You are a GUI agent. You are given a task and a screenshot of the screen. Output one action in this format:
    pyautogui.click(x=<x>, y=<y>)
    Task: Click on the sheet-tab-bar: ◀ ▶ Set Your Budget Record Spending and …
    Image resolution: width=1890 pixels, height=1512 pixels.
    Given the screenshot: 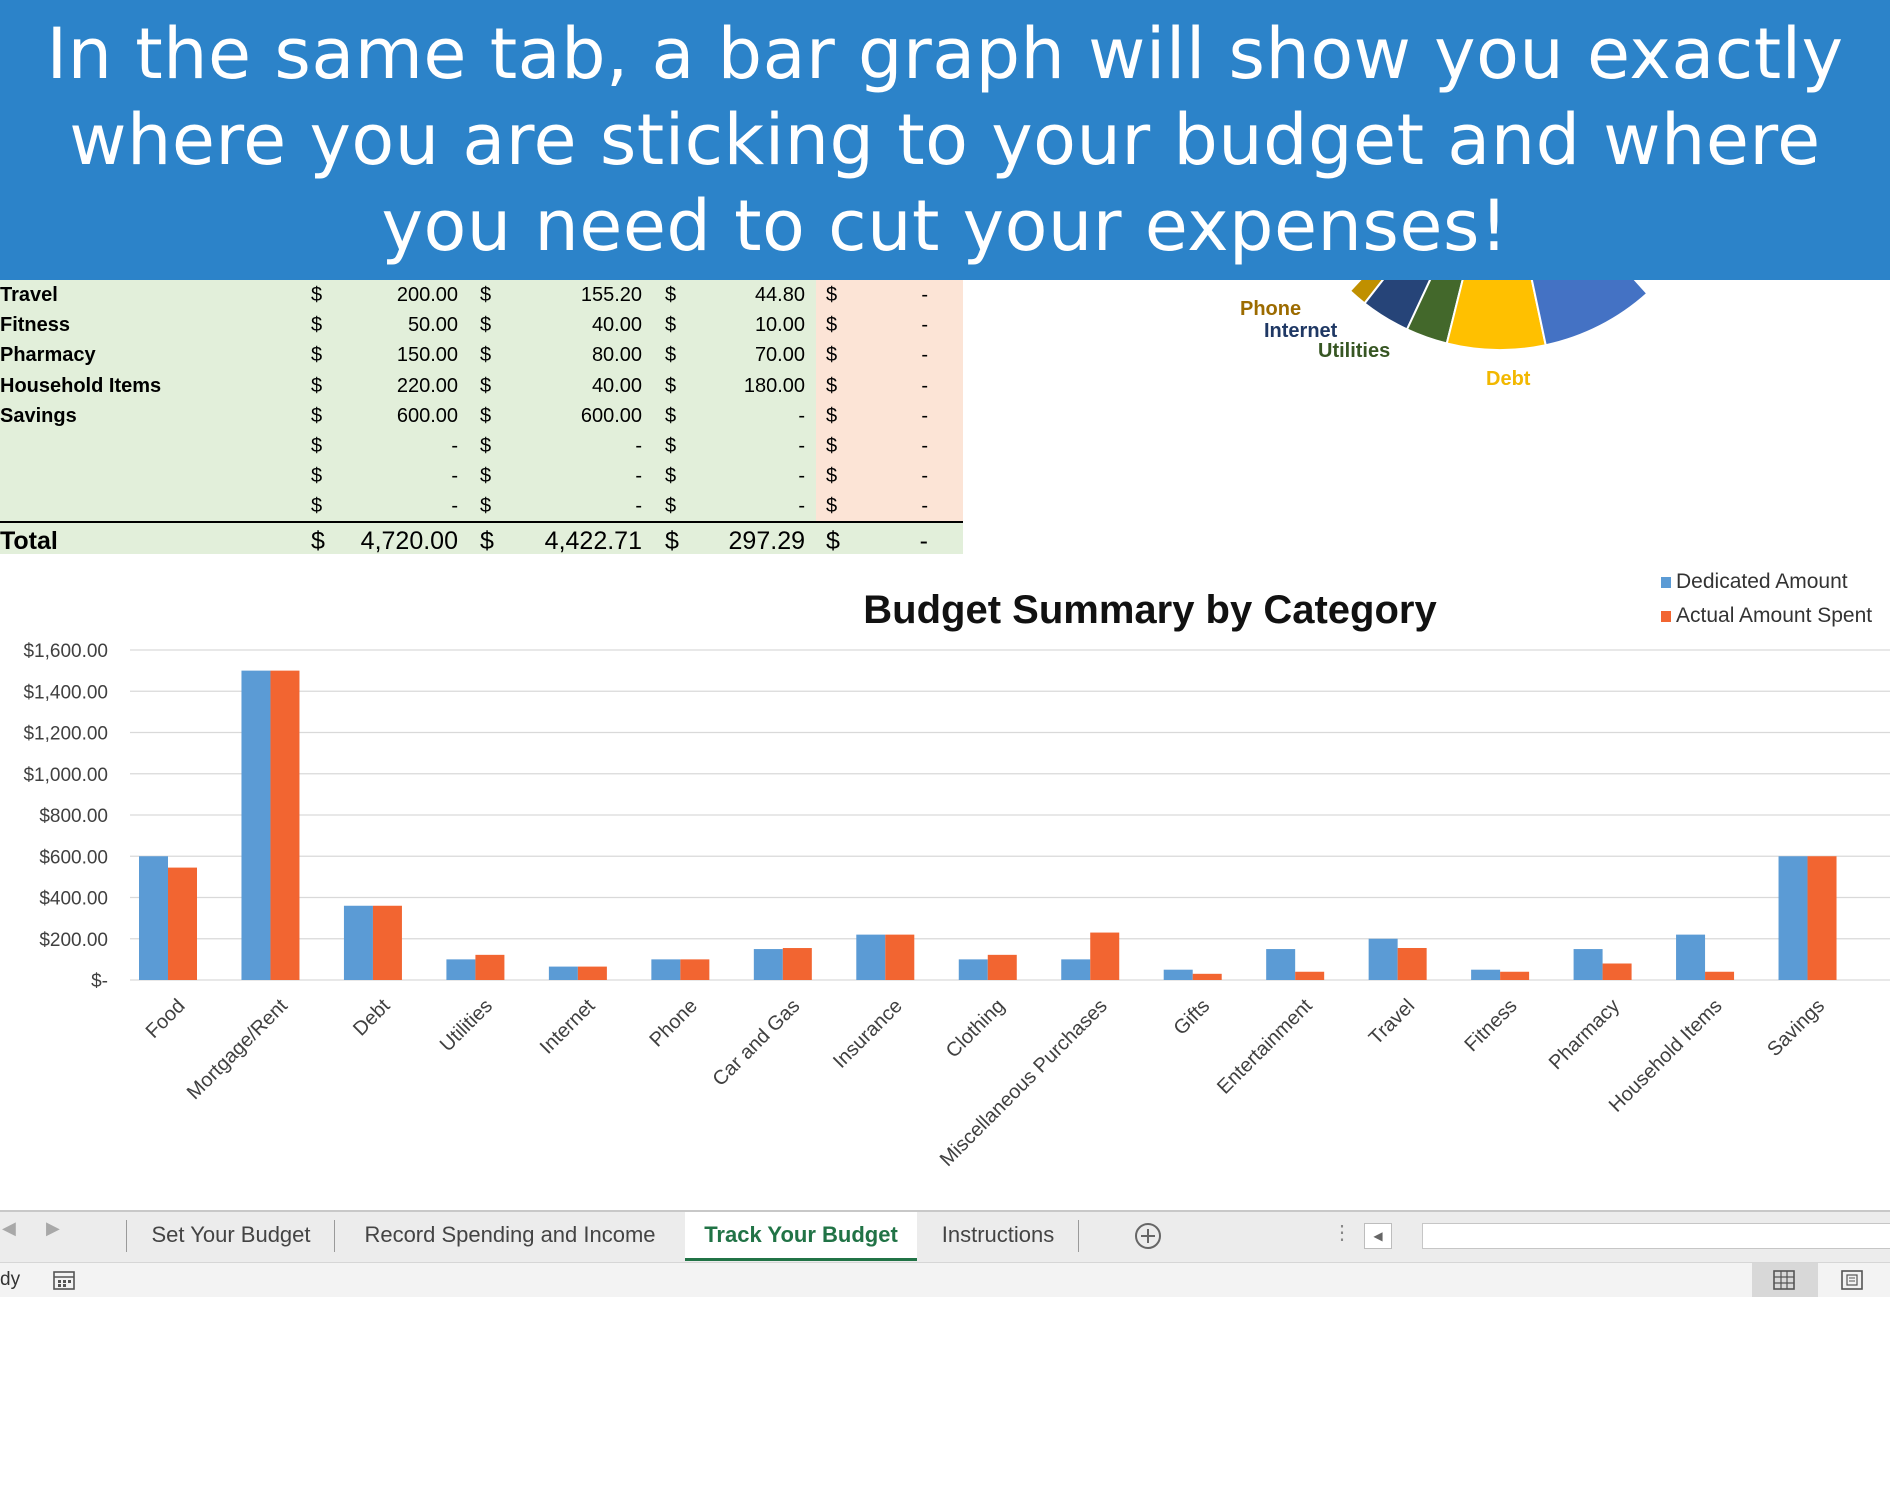 What is the action you would take?
    pyautogui.click(x=945, y=1236)
    